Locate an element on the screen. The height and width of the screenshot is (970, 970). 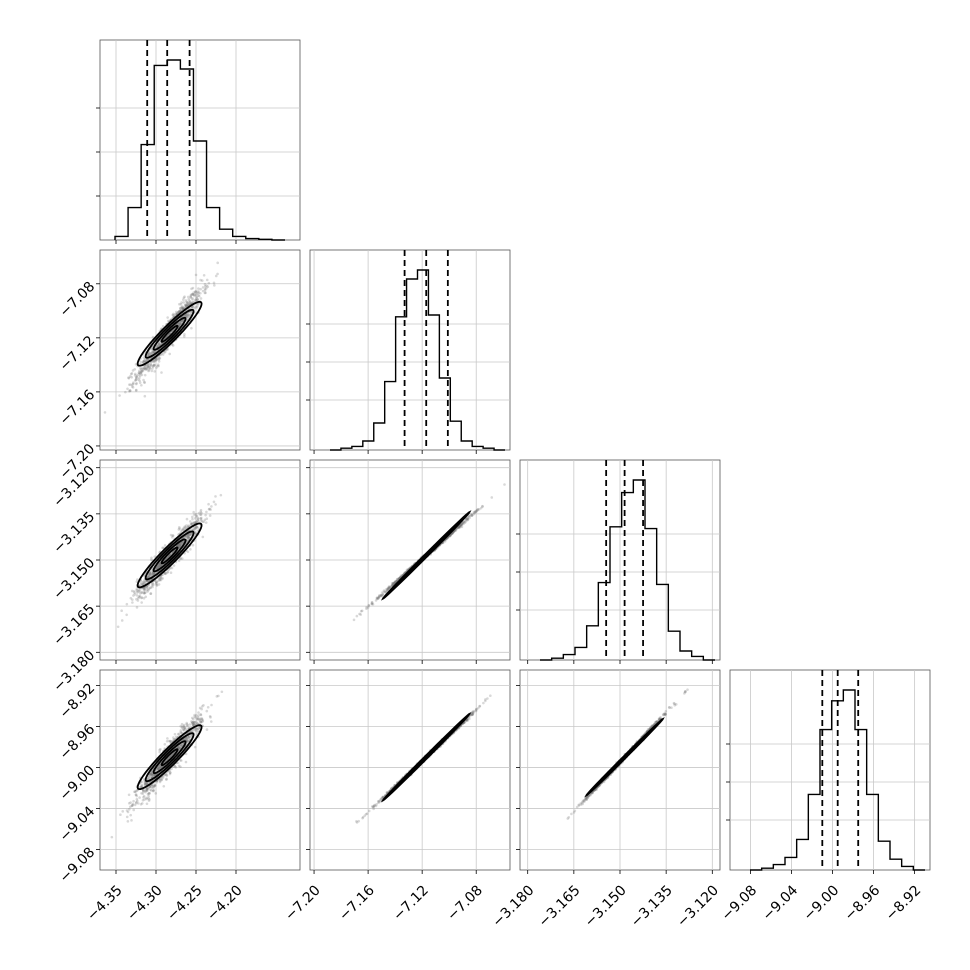
contour-level is located at coordinates (169, 555).